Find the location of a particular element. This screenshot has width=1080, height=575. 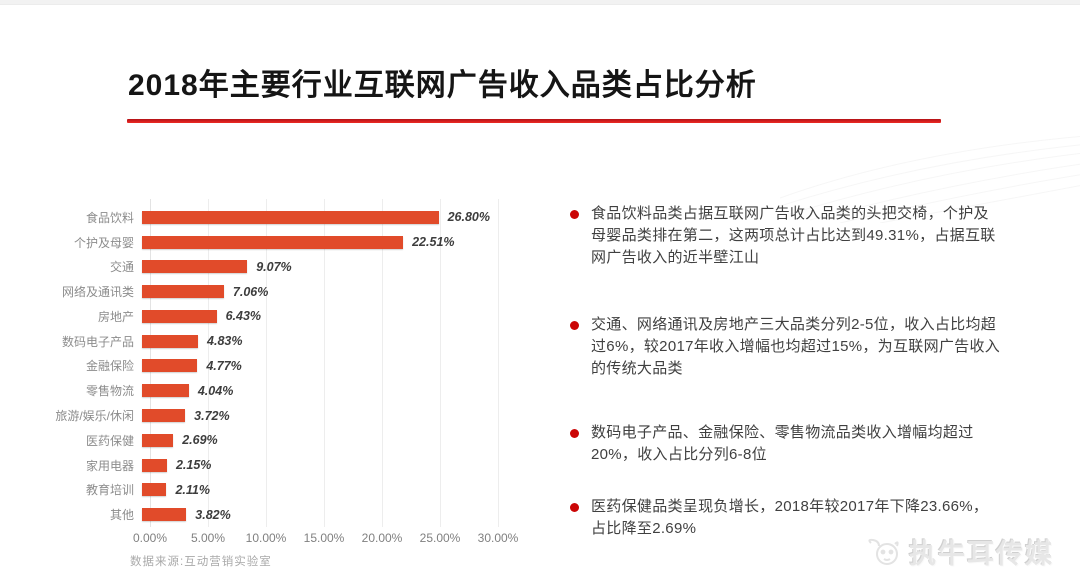

plot-area: 9.07% is located at coordinates (316, 267).